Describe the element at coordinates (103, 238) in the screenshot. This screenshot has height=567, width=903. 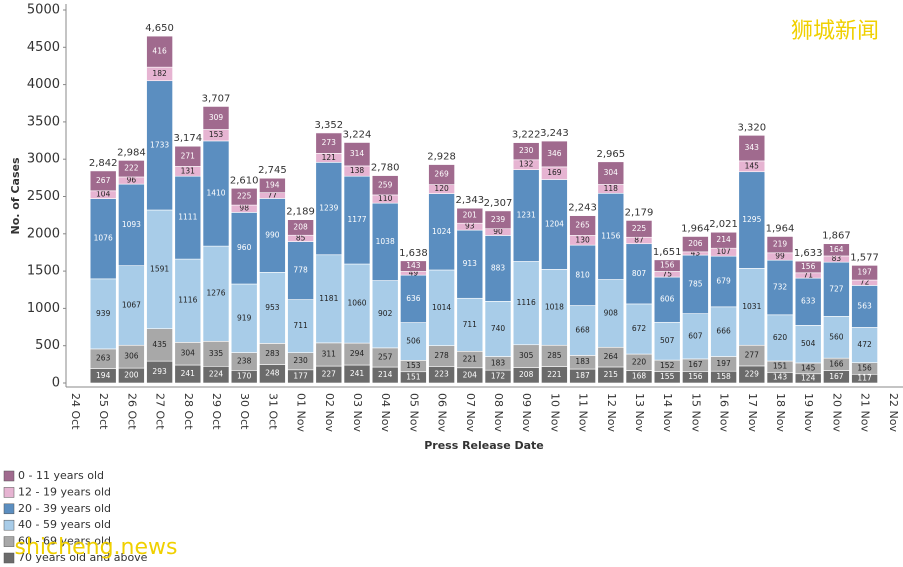
I see `value-label: 1076` at that location.